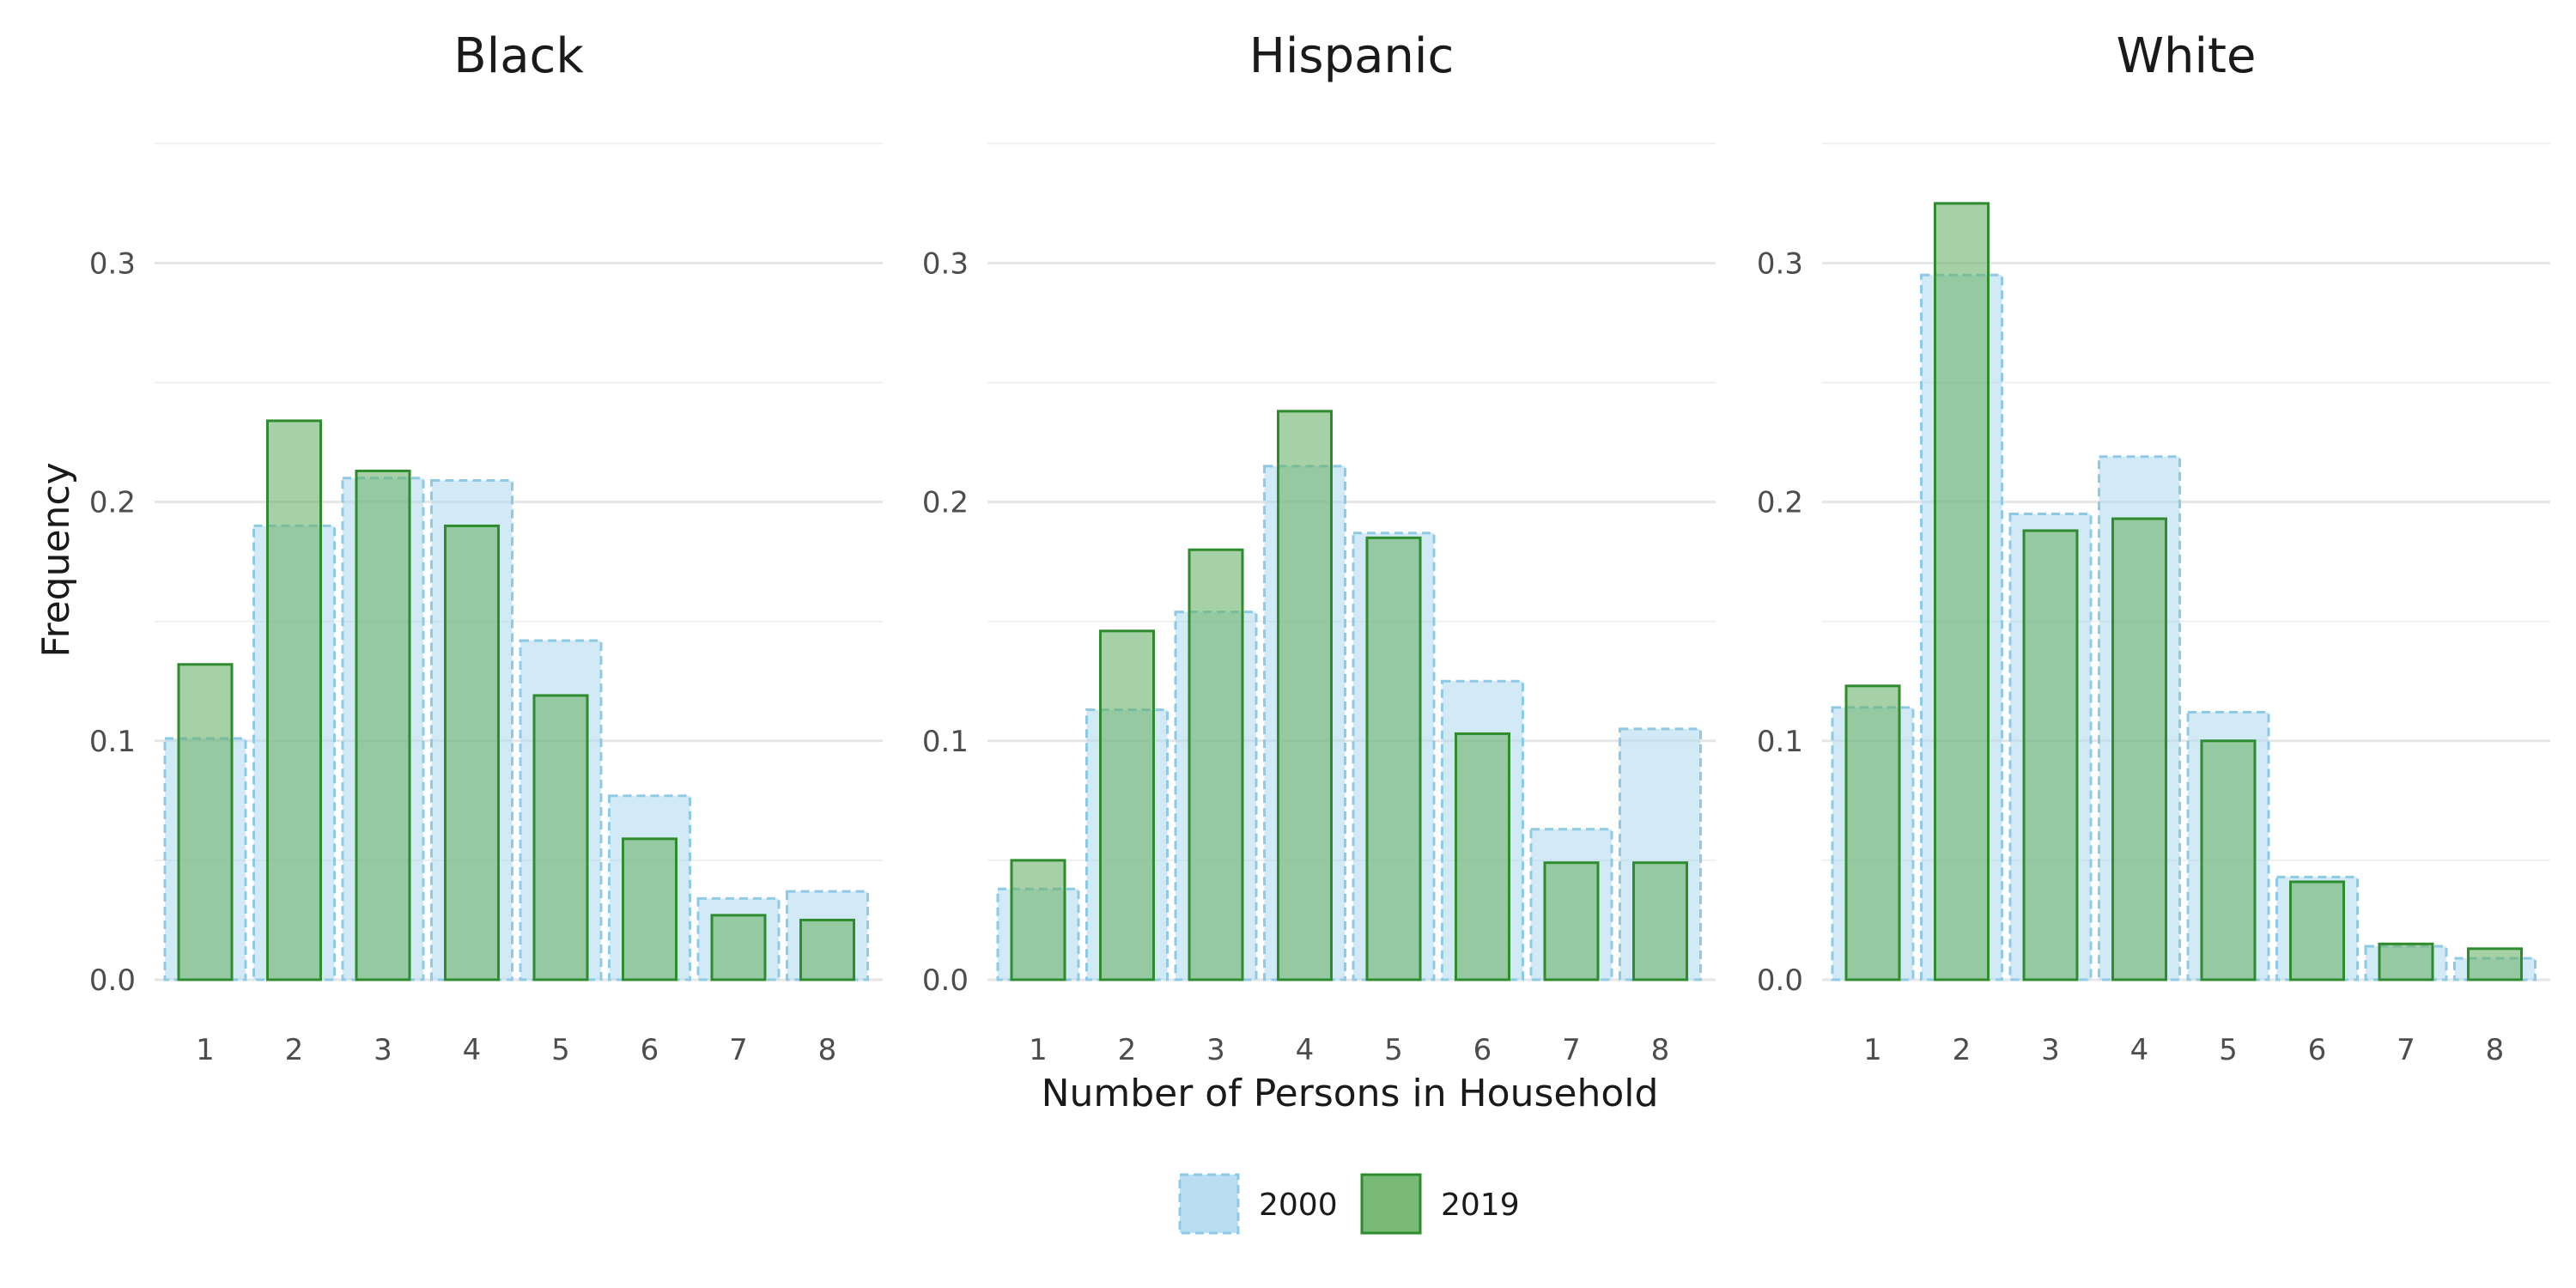 This screenshot has width=2576, height=1288. What do you see at coordinates (1352, 56) in the screenshot?
I see `panel-title-hispanic: Hispanic` at bounding box center [1352, 56].